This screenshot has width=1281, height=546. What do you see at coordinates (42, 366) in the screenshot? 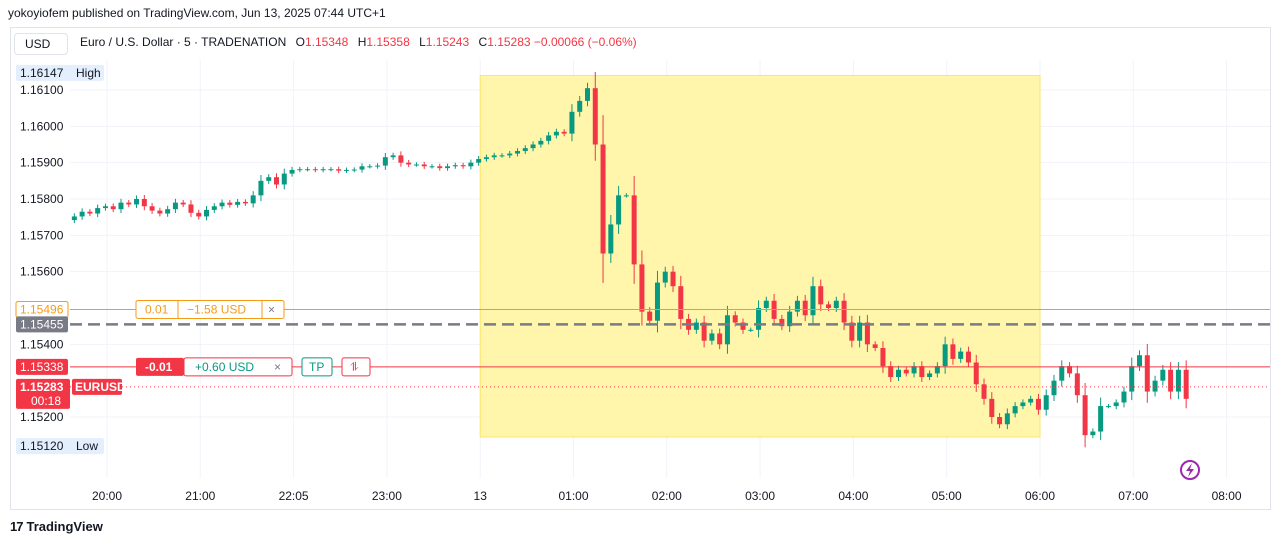
I see `position-price-tag` at bounding box center [42, 366].